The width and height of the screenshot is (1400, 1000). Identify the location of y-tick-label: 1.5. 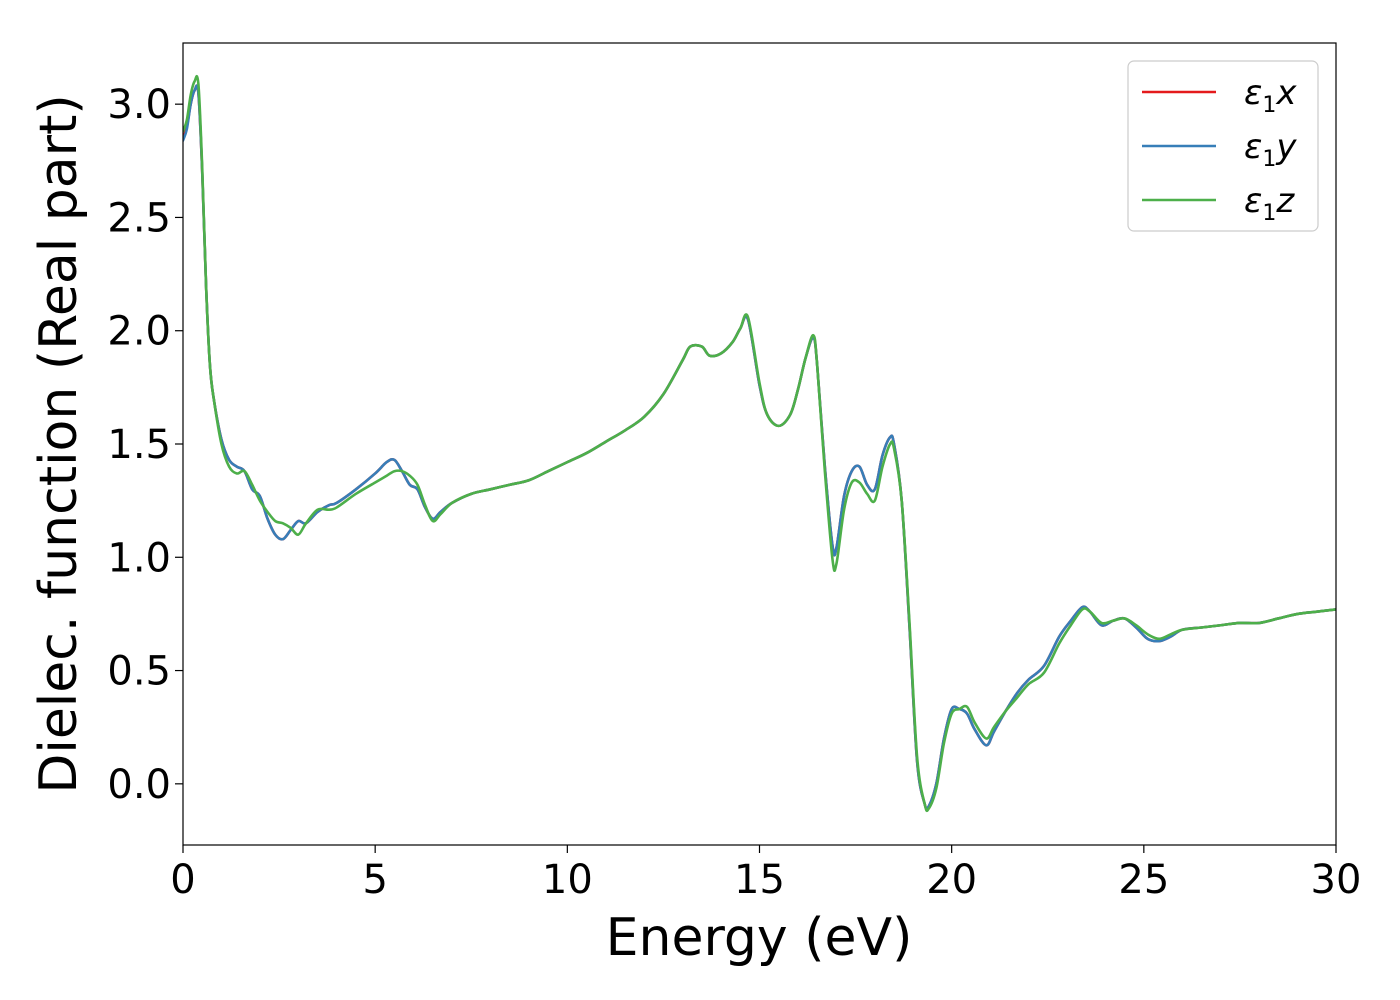
(139, 445).